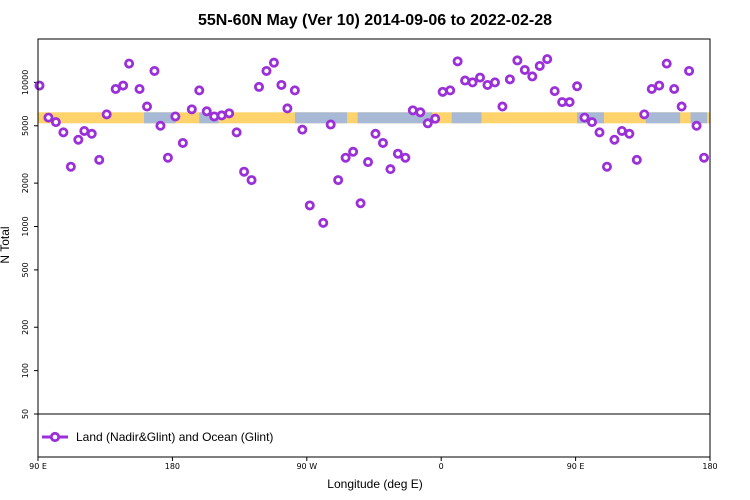 This screenshot has width=750, height=500. What do you see at coordinates (25, 370) in the screenshot?
I see `y-tick-label: 100` at bounding box center [25, 370].